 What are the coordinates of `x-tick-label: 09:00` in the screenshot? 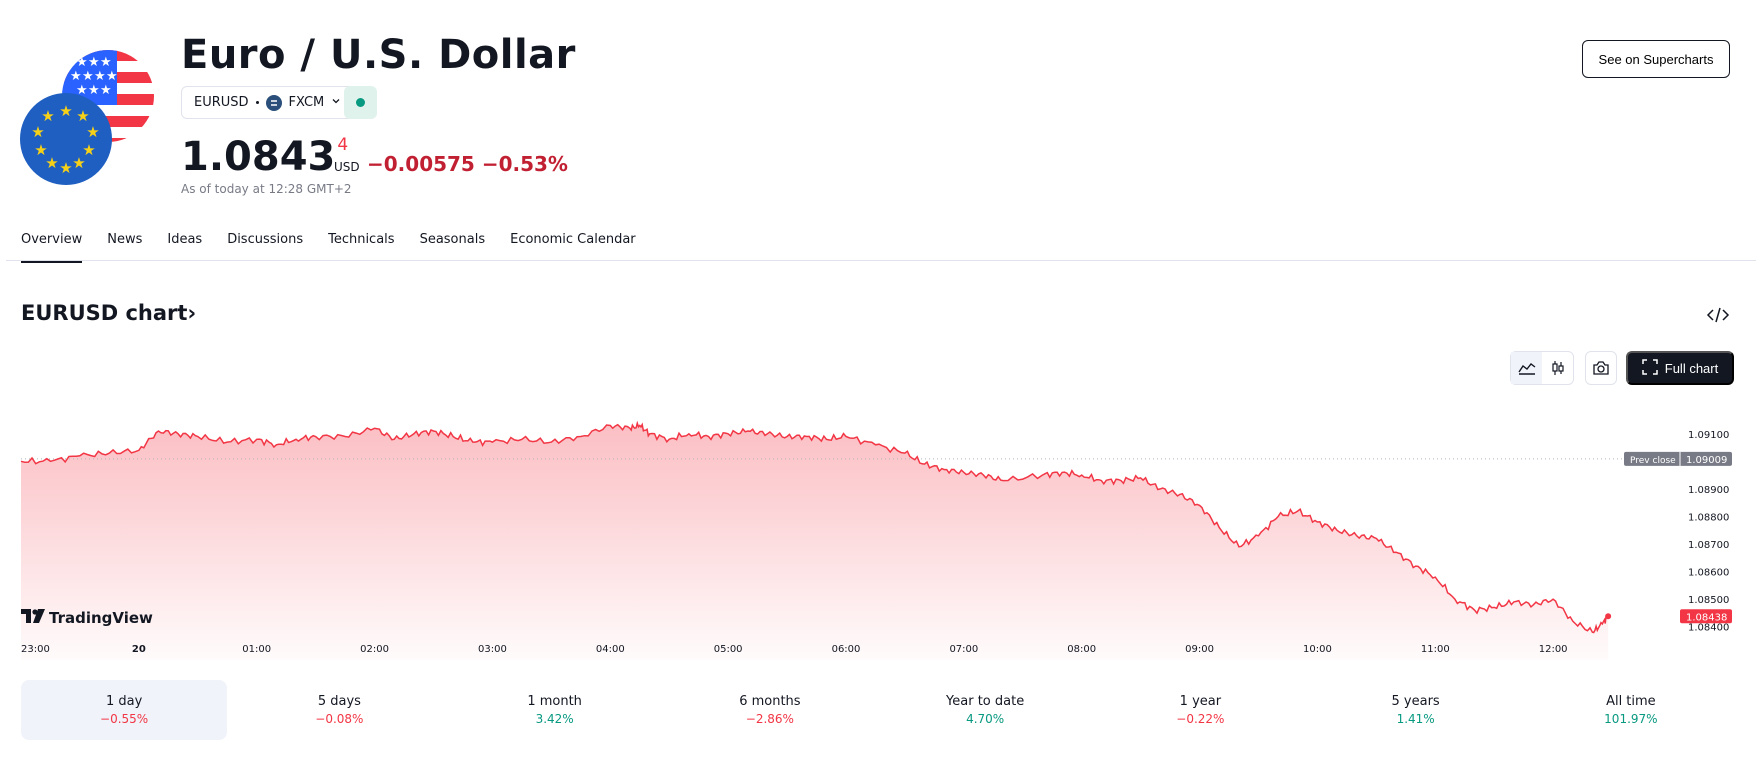 It's located at (1199, 649).